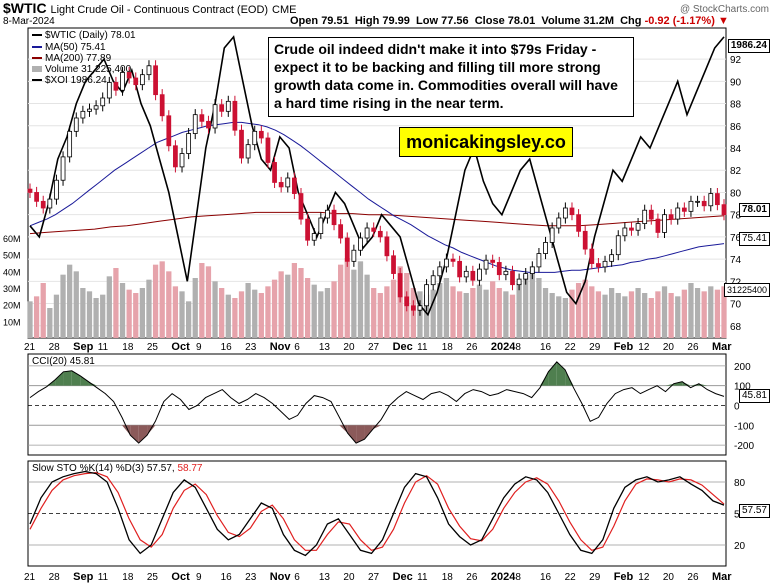  I want to click on brand-label: monicakingsley.co, so click(486, 142).